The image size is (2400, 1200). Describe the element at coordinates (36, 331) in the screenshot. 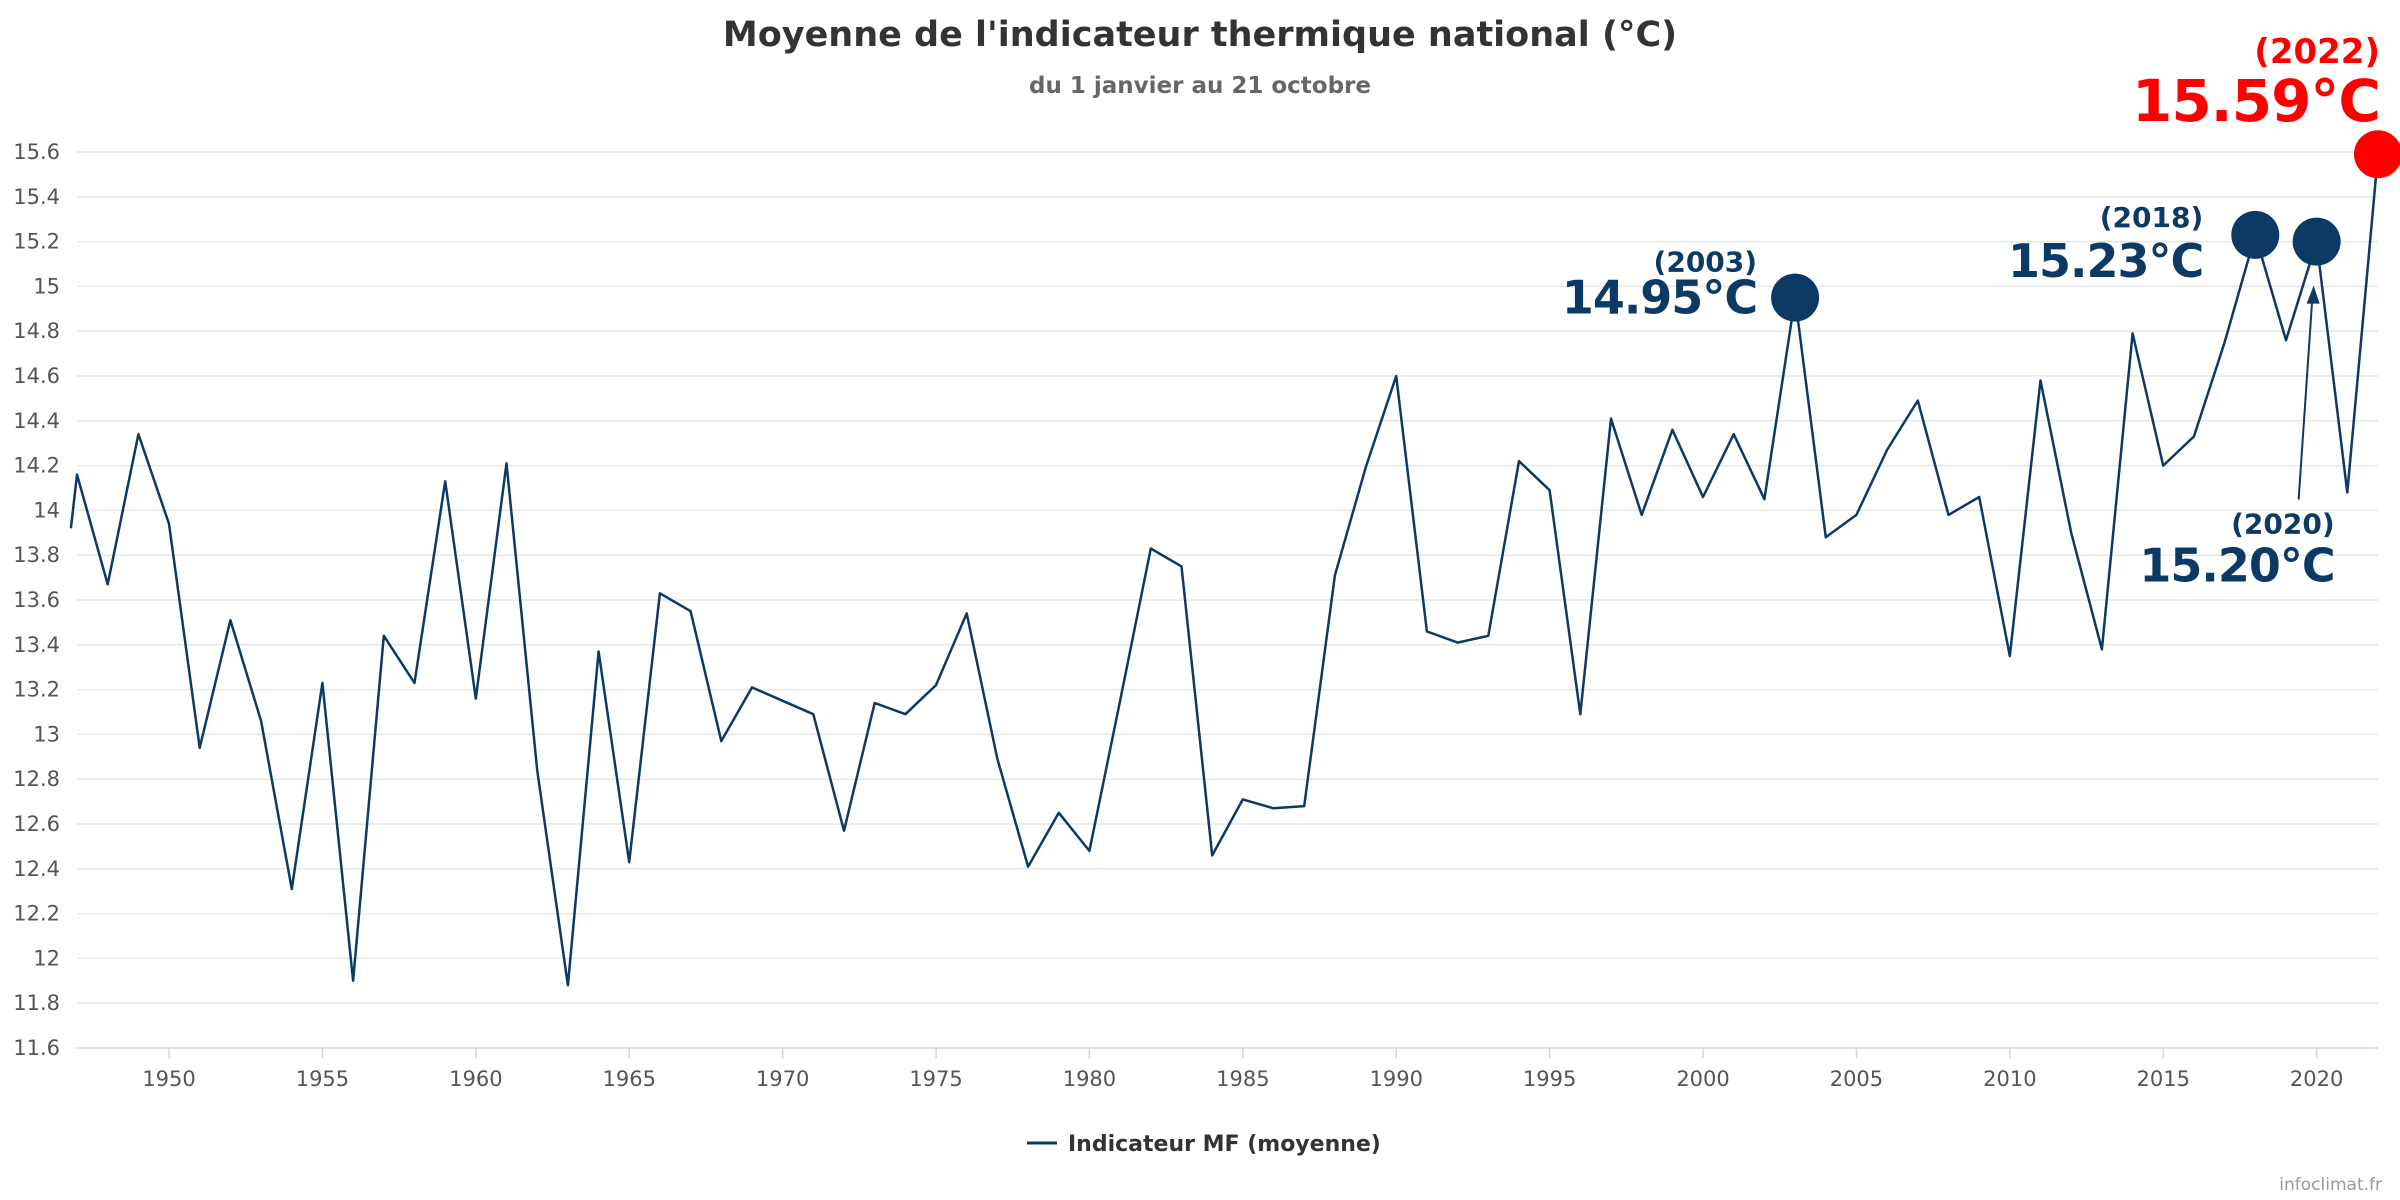

I see `y-tick-label: 14.8` at that location.